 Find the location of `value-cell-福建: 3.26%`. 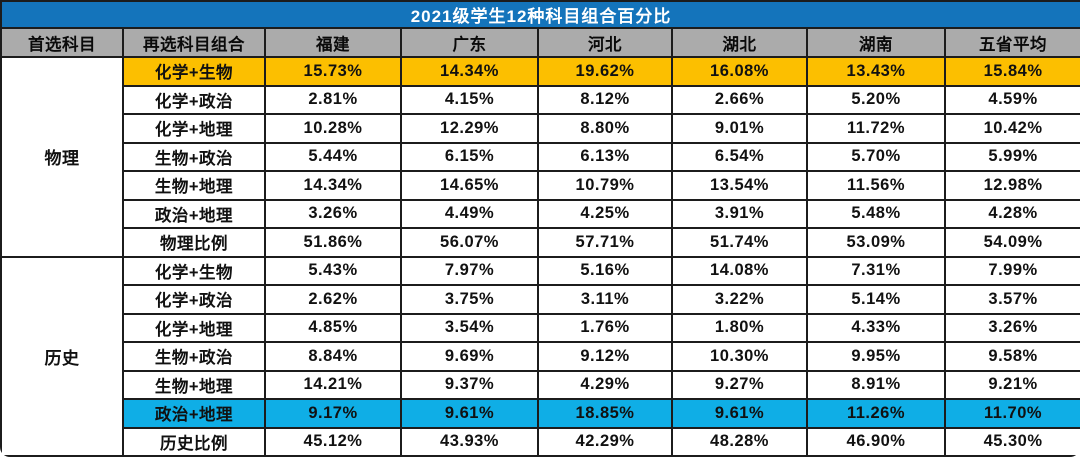

value-cell-福建: 3.26% is located at coordinates (333, 213).